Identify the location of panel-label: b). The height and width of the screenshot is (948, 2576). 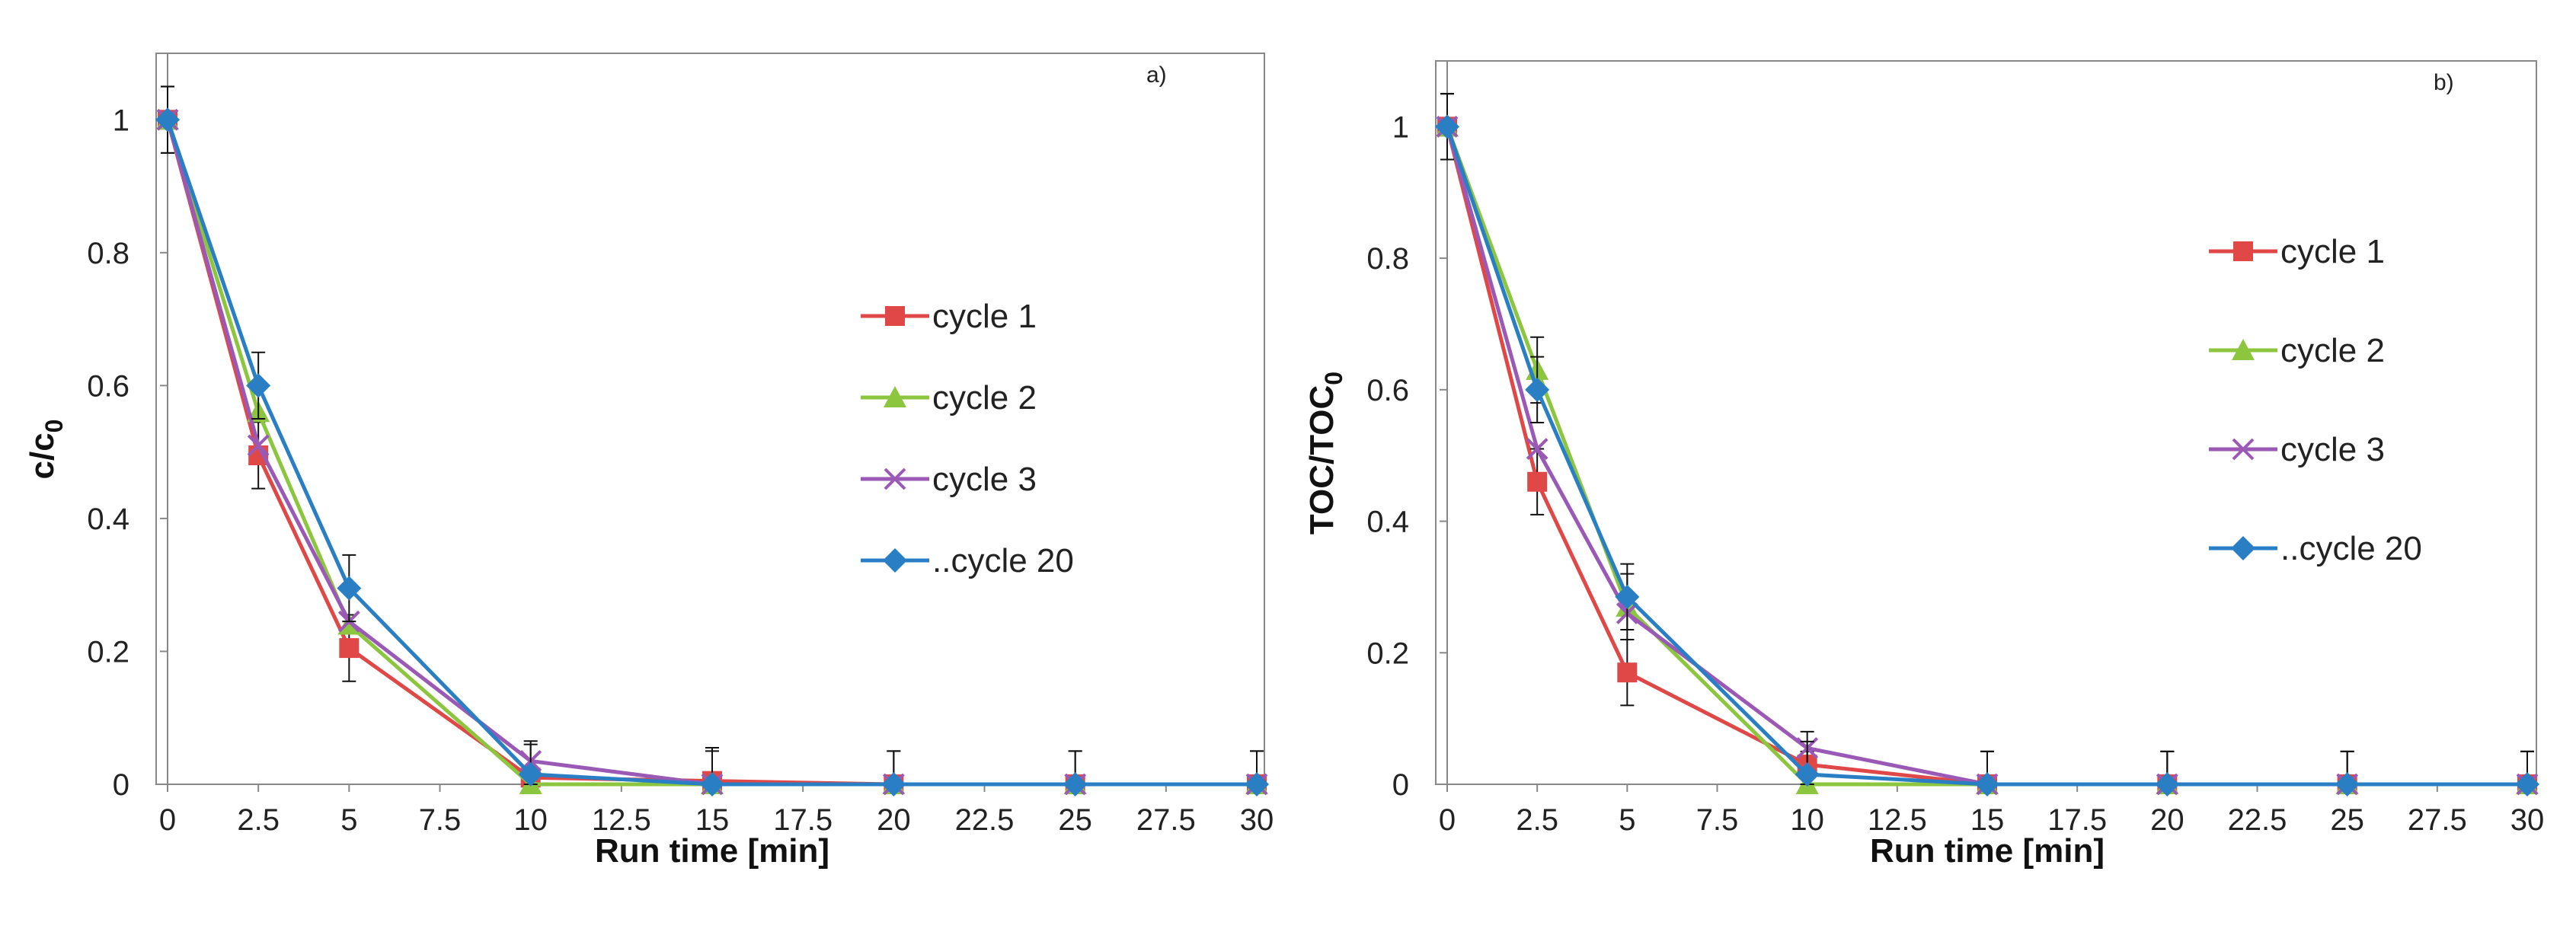
(2444, 82).